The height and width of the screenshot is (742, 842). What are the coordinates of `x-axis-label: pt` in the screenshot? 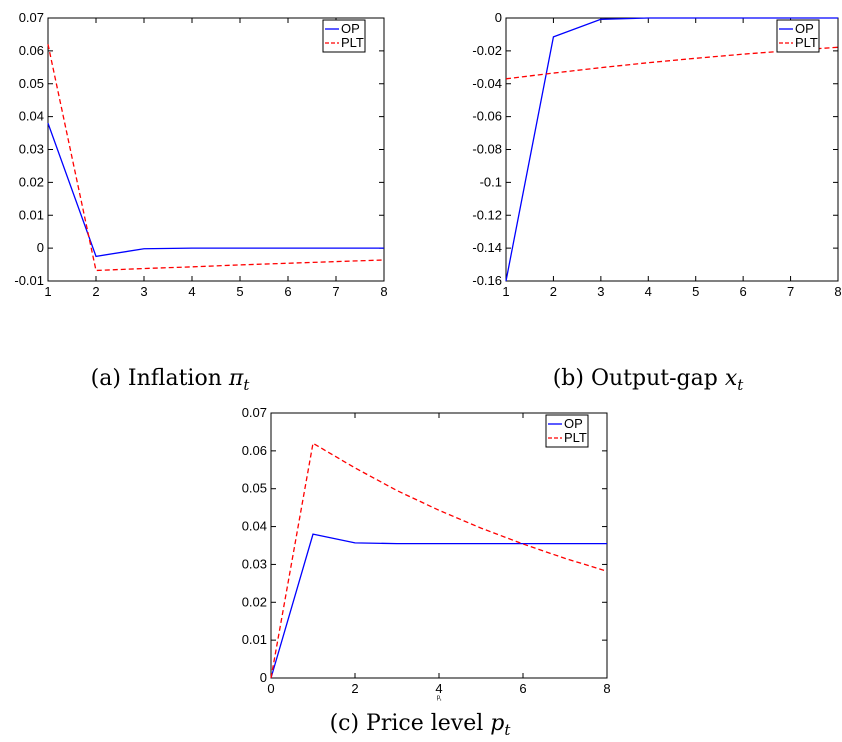 It's located at (439, 698).